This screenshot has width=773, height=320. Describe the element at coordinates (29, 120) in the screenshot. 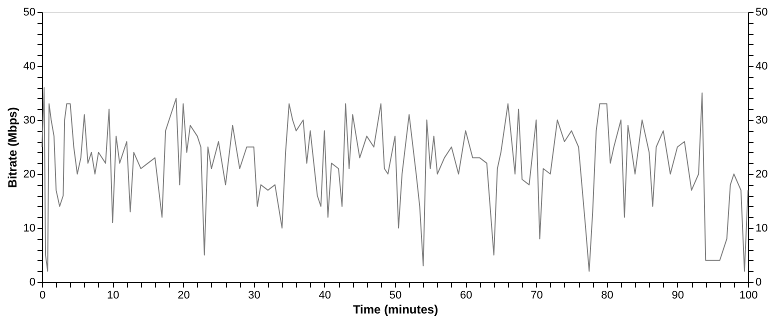

I see `y-tick-label: 30` at that location.